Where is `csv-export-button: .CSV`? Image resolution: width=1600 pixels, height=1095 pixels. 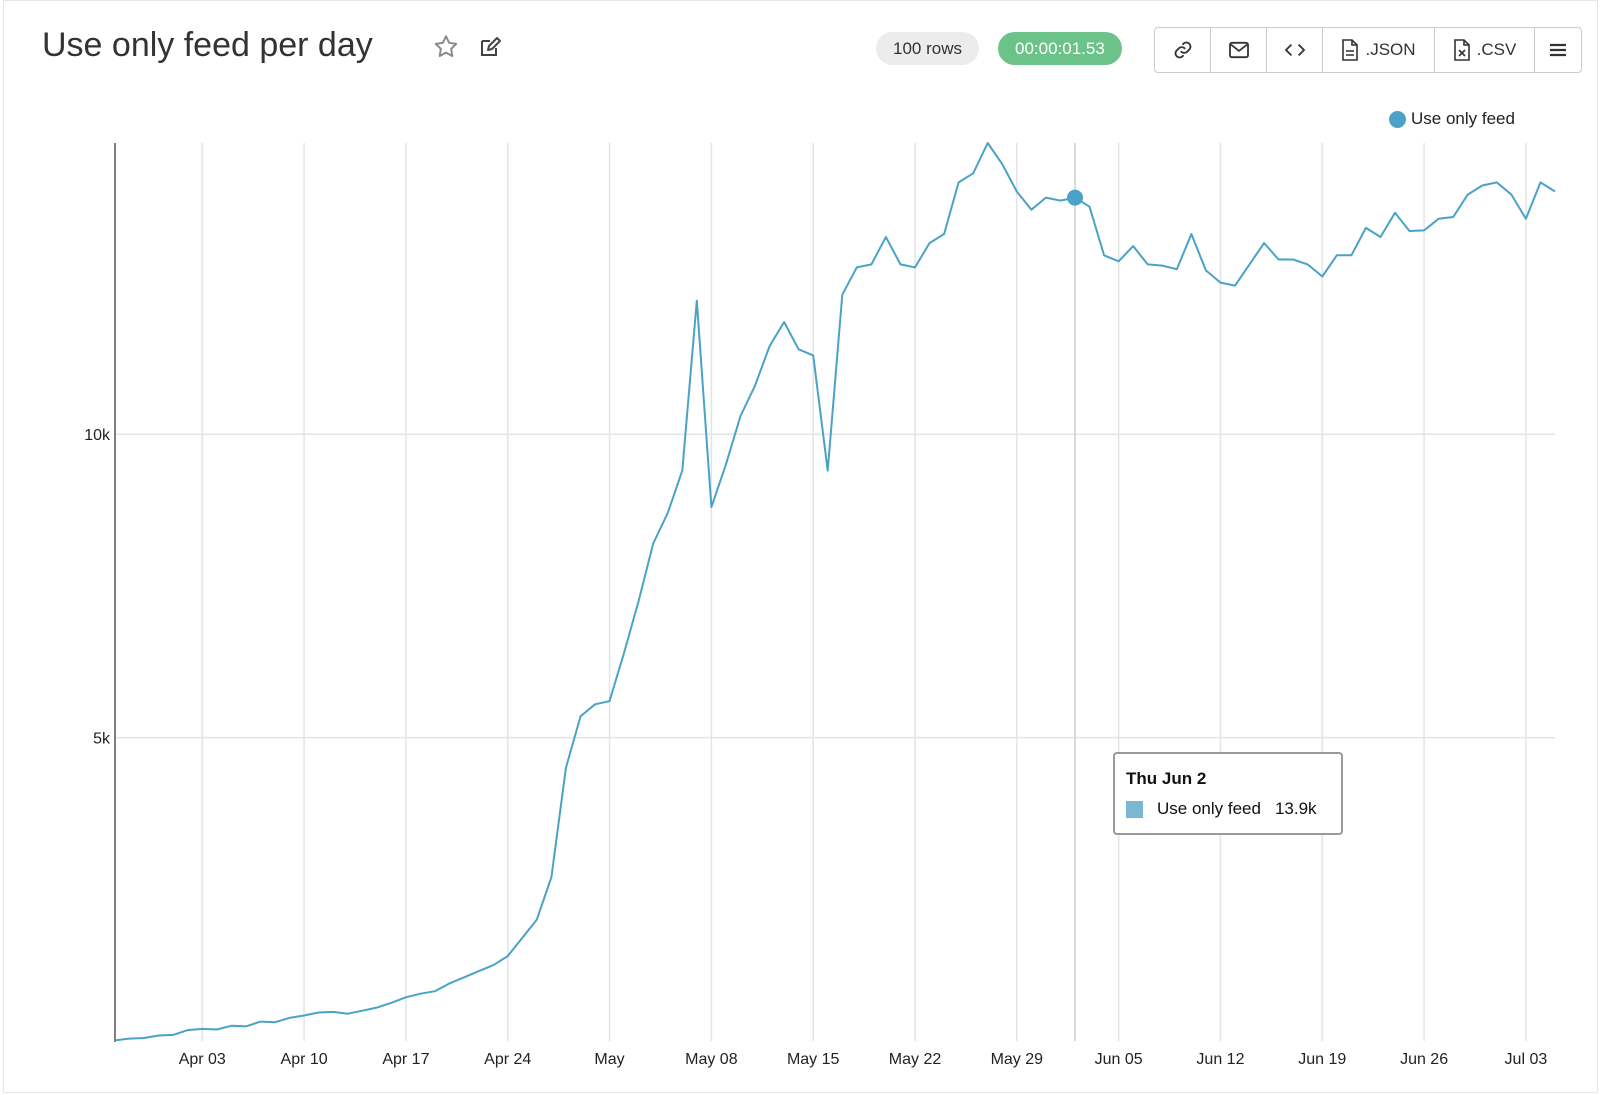 csv-export-button: .CSV is located at coordinates (1485, 50).